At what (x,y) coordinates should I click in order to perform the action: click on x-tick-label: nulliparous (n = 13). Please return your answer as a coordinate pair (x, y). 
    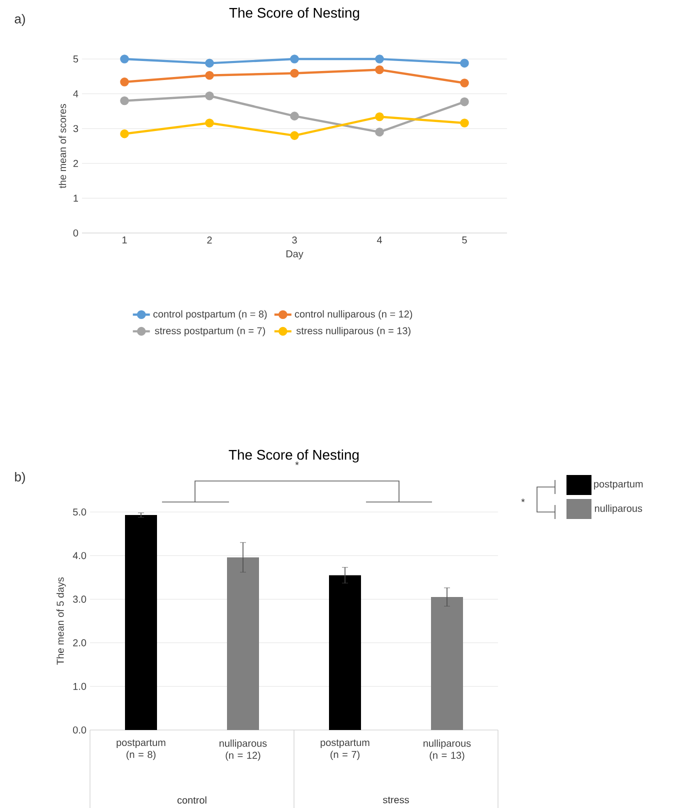
    Looking at the image, I should click on (447, 750).